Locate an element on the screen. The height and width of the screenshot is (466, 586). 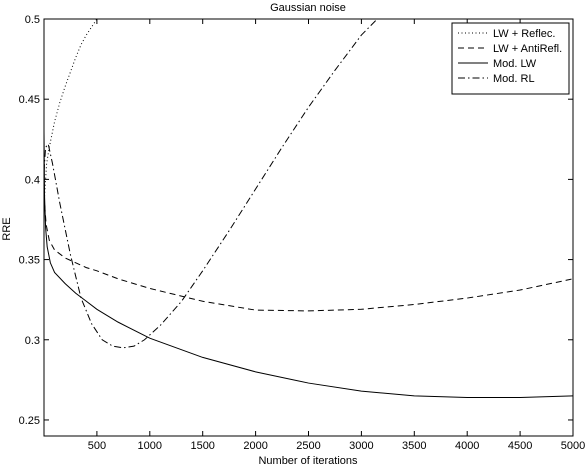
y-axis-label: RRE is located at coordinates (7, 228).